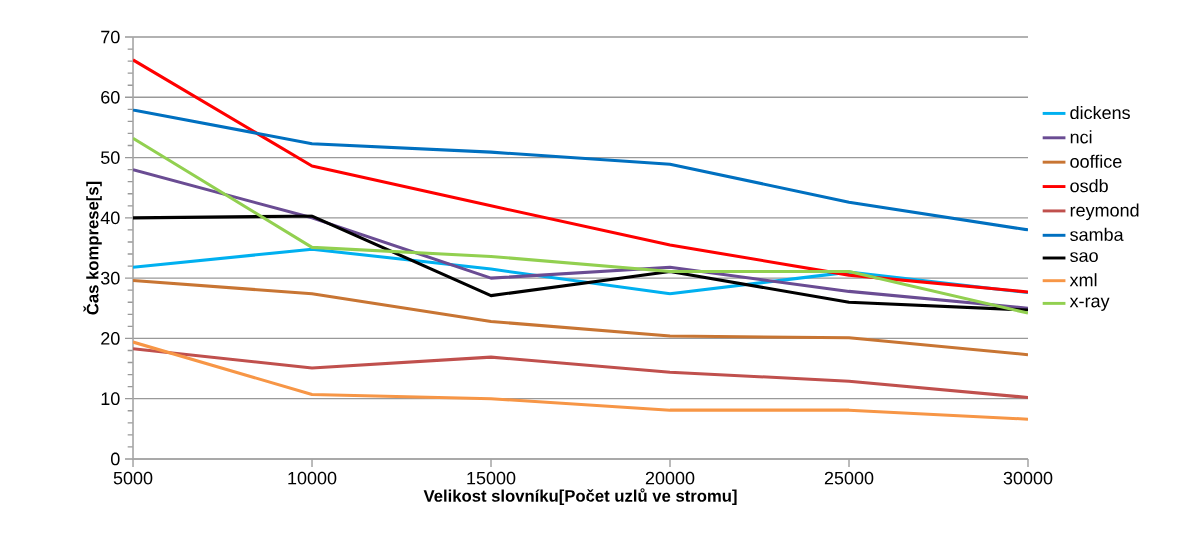 The image size is (1203, 535). Describe the element at coordinates (110, 97) in the screenshot. I see `y-tick-label: 60` at that location.